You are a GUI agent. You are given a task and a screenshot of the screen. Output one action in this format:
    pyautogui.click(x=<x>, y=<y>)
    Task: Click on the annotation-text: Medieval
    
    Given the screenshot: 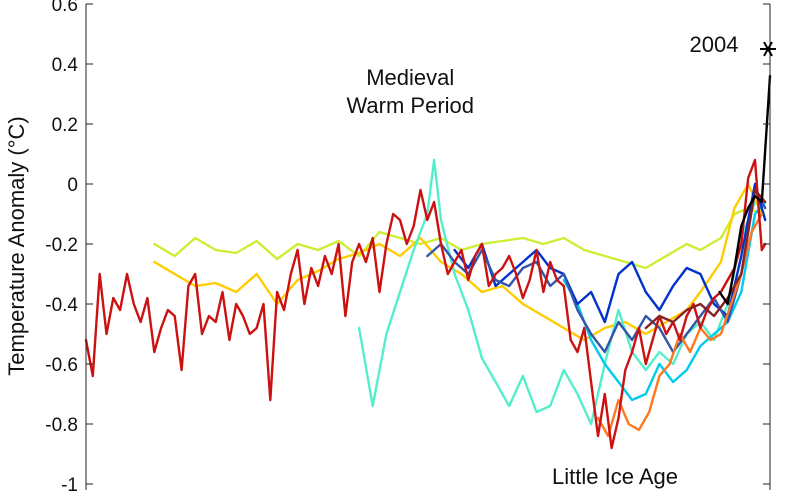 What is the action you would take?
    pyautogui.click(x=410, y=77)
    